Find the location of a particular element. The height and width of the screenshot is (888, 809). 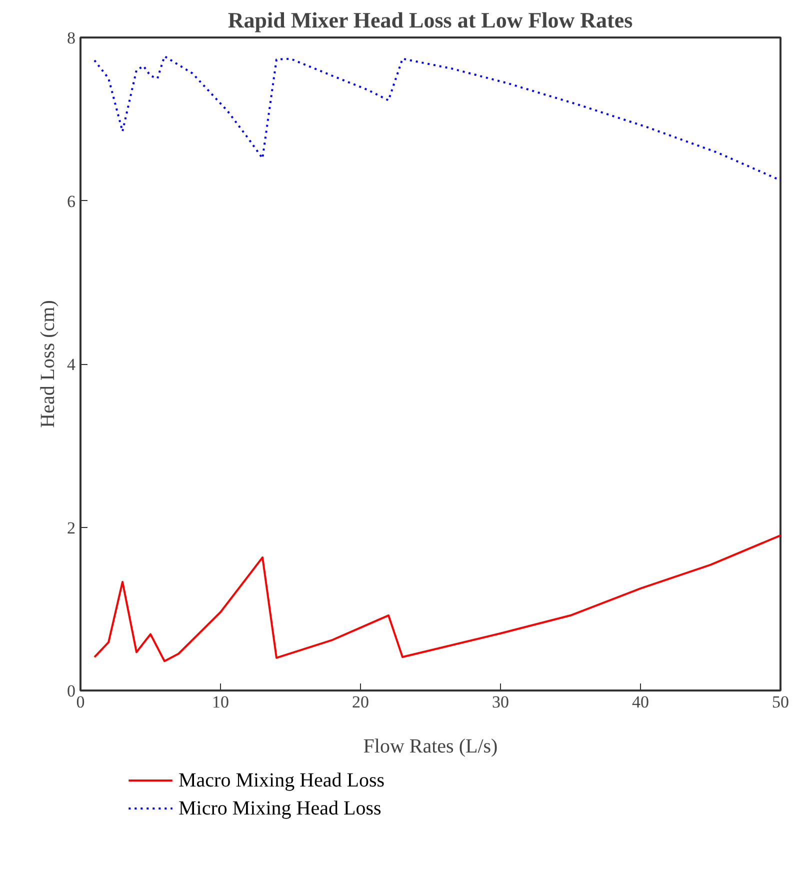

y-tick-label: 6 is located at coordinates (71, 201).